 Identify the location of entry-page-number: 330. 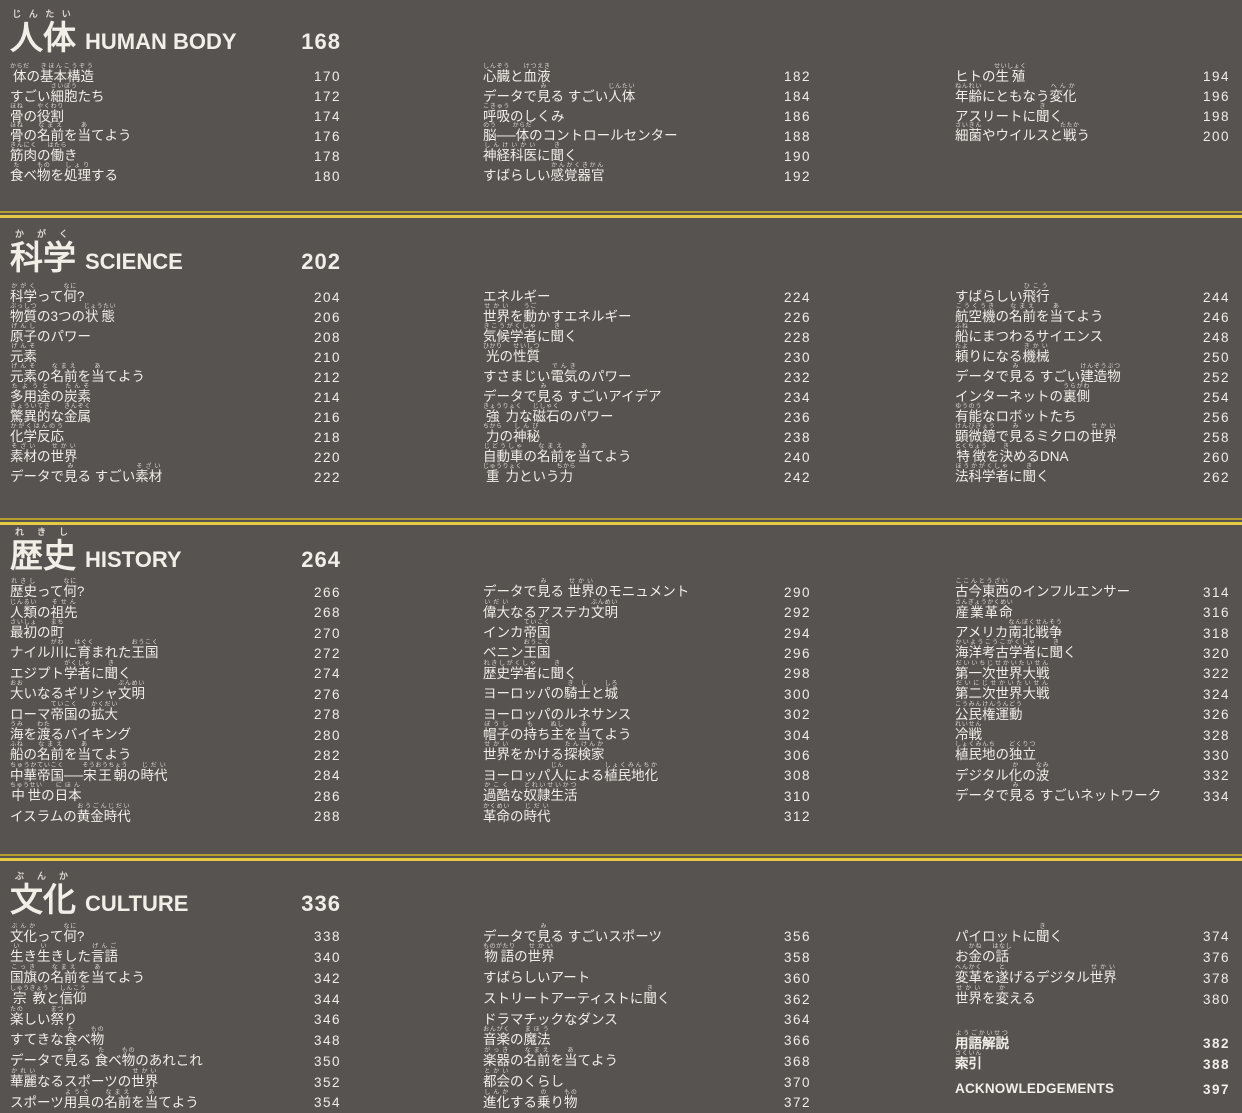
(1216, 756).